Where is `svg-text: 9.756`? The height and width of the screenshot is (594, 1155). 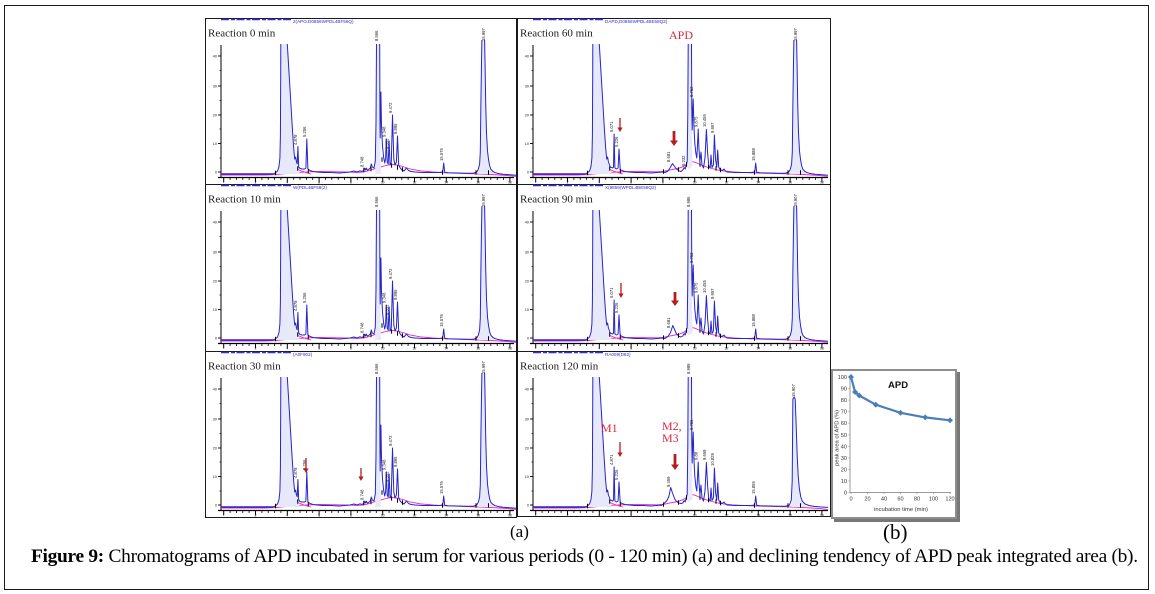
svg-text: 9.756 is located at coordinates (691, 424).